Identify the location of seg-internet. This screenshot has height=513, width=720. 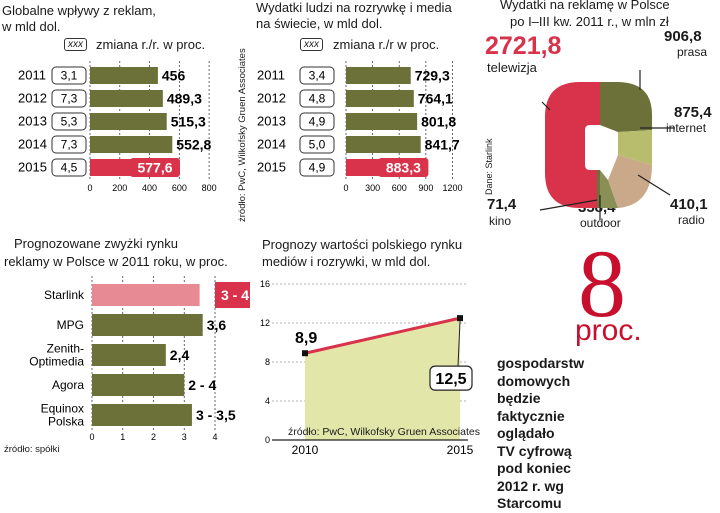
(635, 147).